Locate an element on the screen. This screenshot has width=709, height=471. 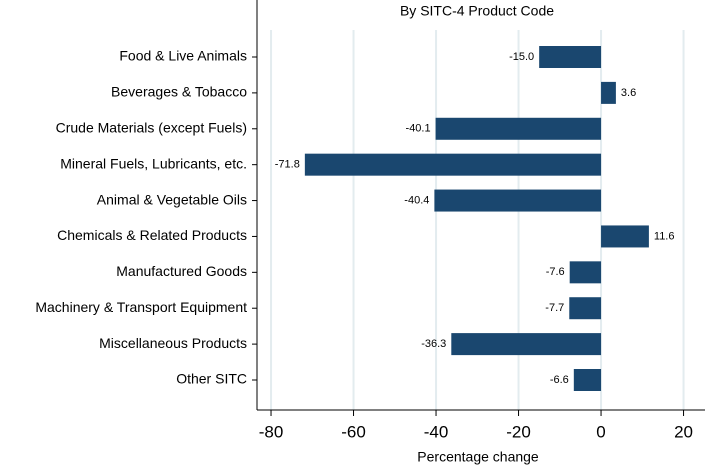
value-label: 3.6 is located at coordinates (628, 93).